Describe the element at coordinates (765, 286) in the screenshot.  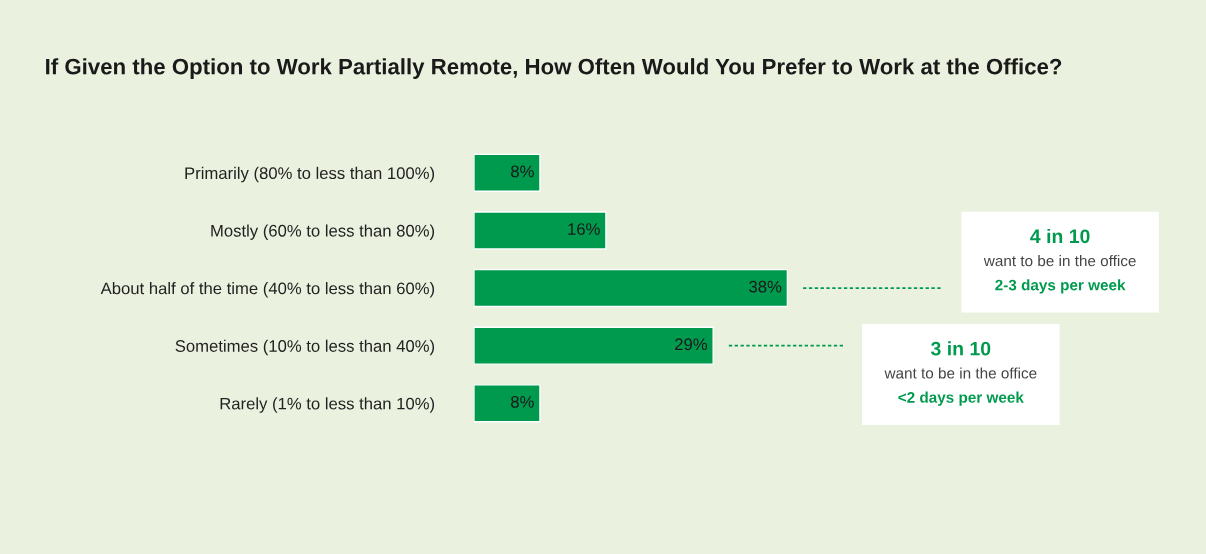
I see `data-label: 38%` at that location.